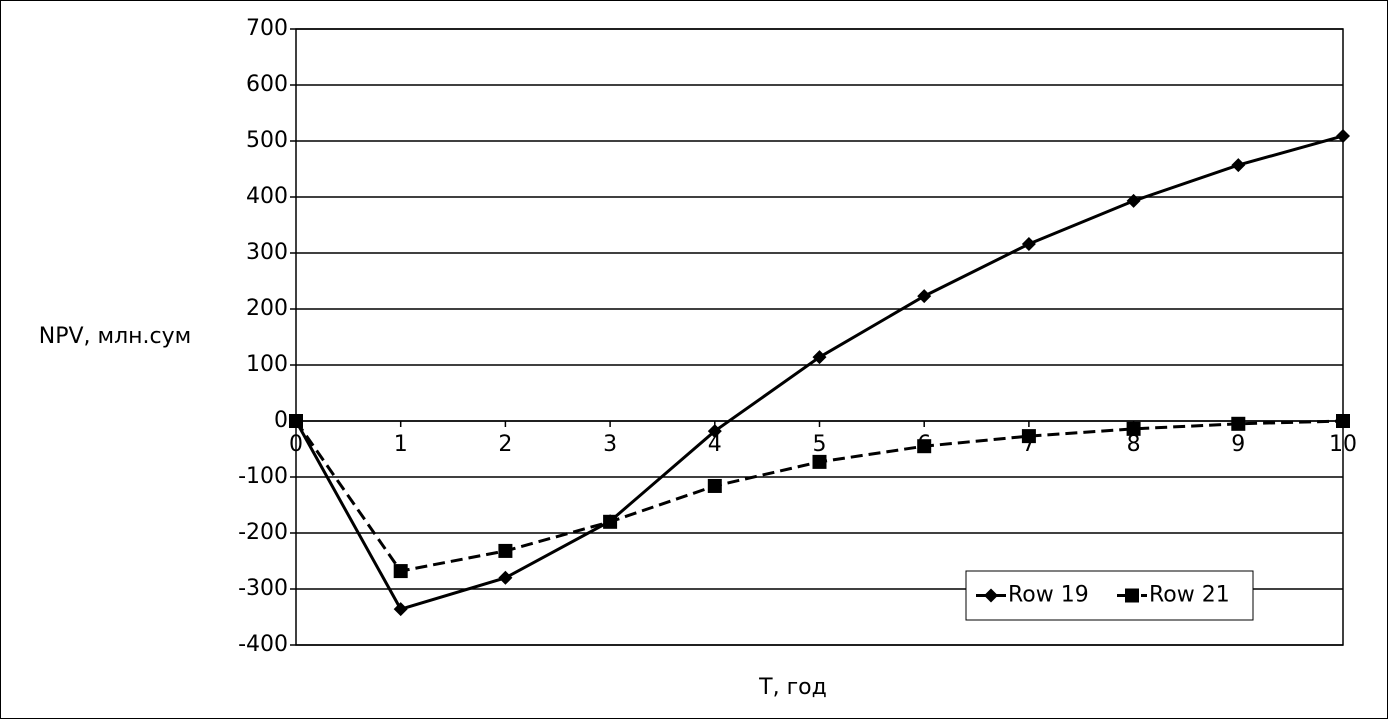 The image size is (1388, 719). I want to click on legend-label: Row 21, so click(1189, 595).